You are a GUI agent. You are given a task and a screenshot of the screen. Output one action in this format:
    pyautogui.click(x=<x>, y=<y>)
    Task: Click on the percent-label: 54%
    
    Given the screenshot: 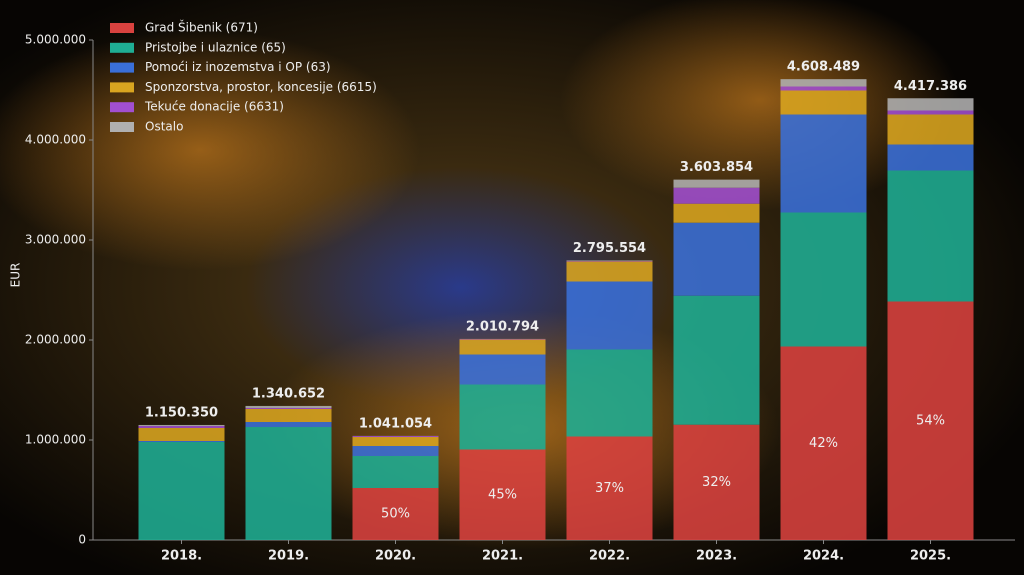 What is the action you would take?
    pyautogui.click(x=930, y=420)
    